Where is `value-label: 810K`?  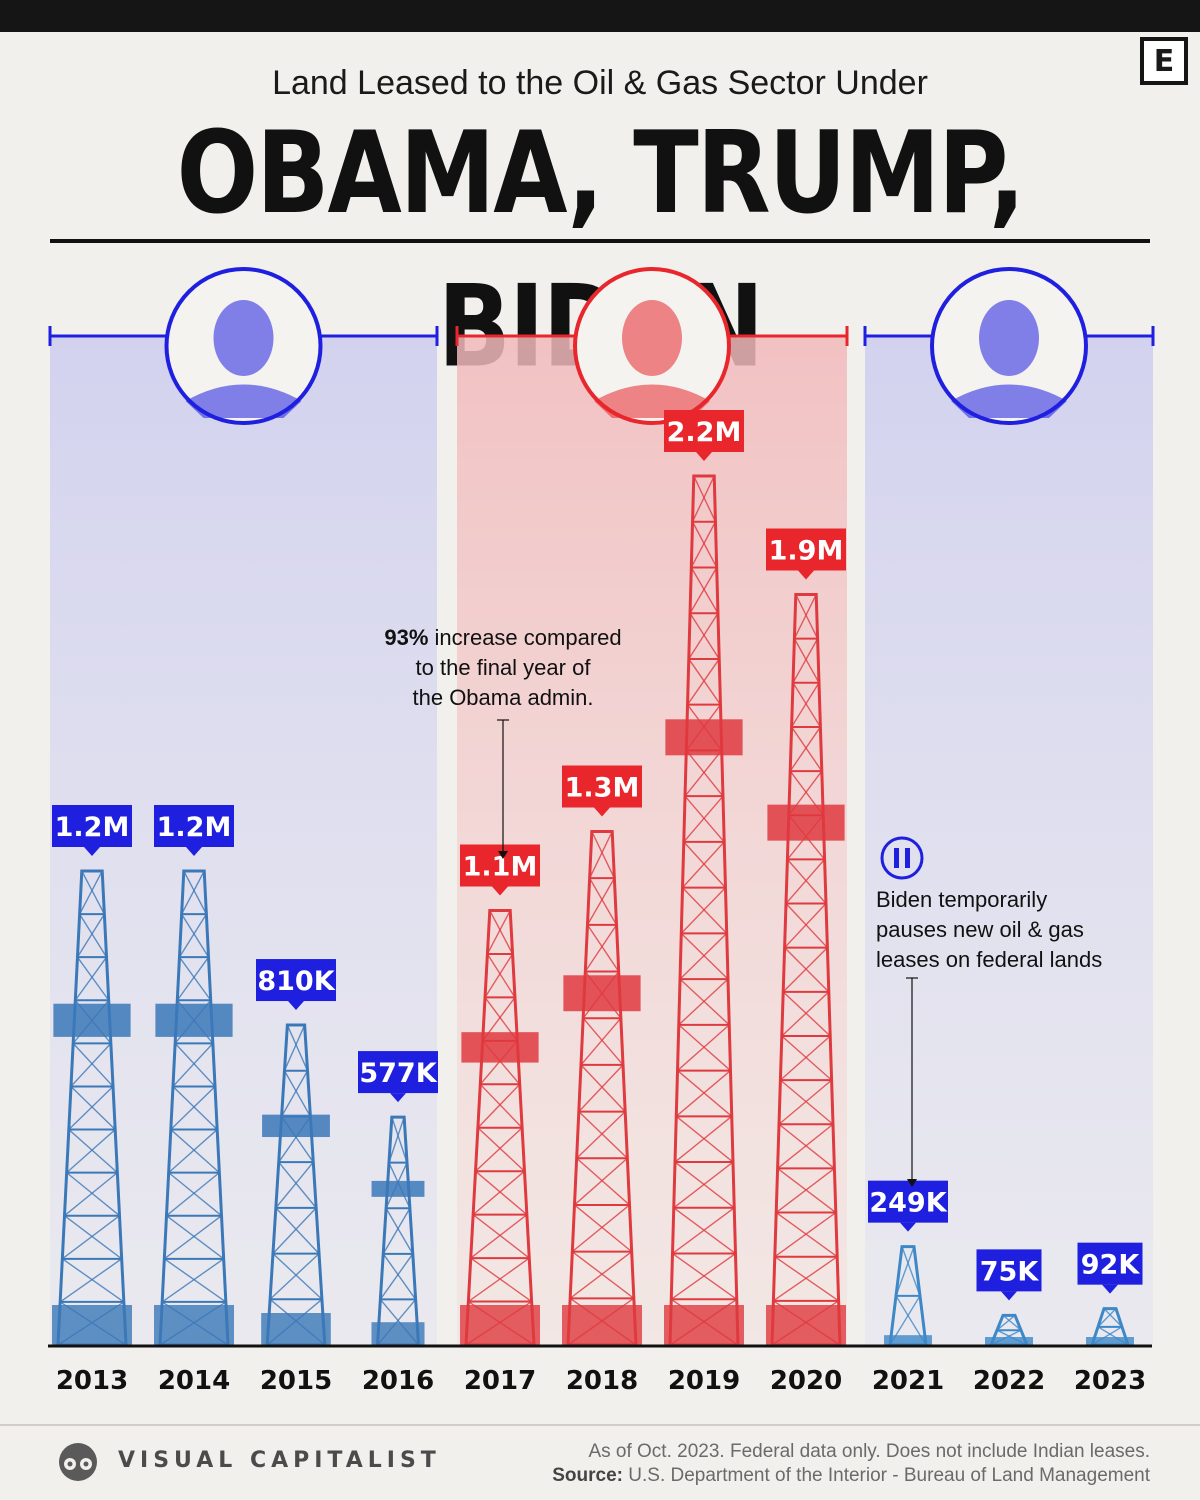
value-label: 810K is located at coordinates (296, 981).